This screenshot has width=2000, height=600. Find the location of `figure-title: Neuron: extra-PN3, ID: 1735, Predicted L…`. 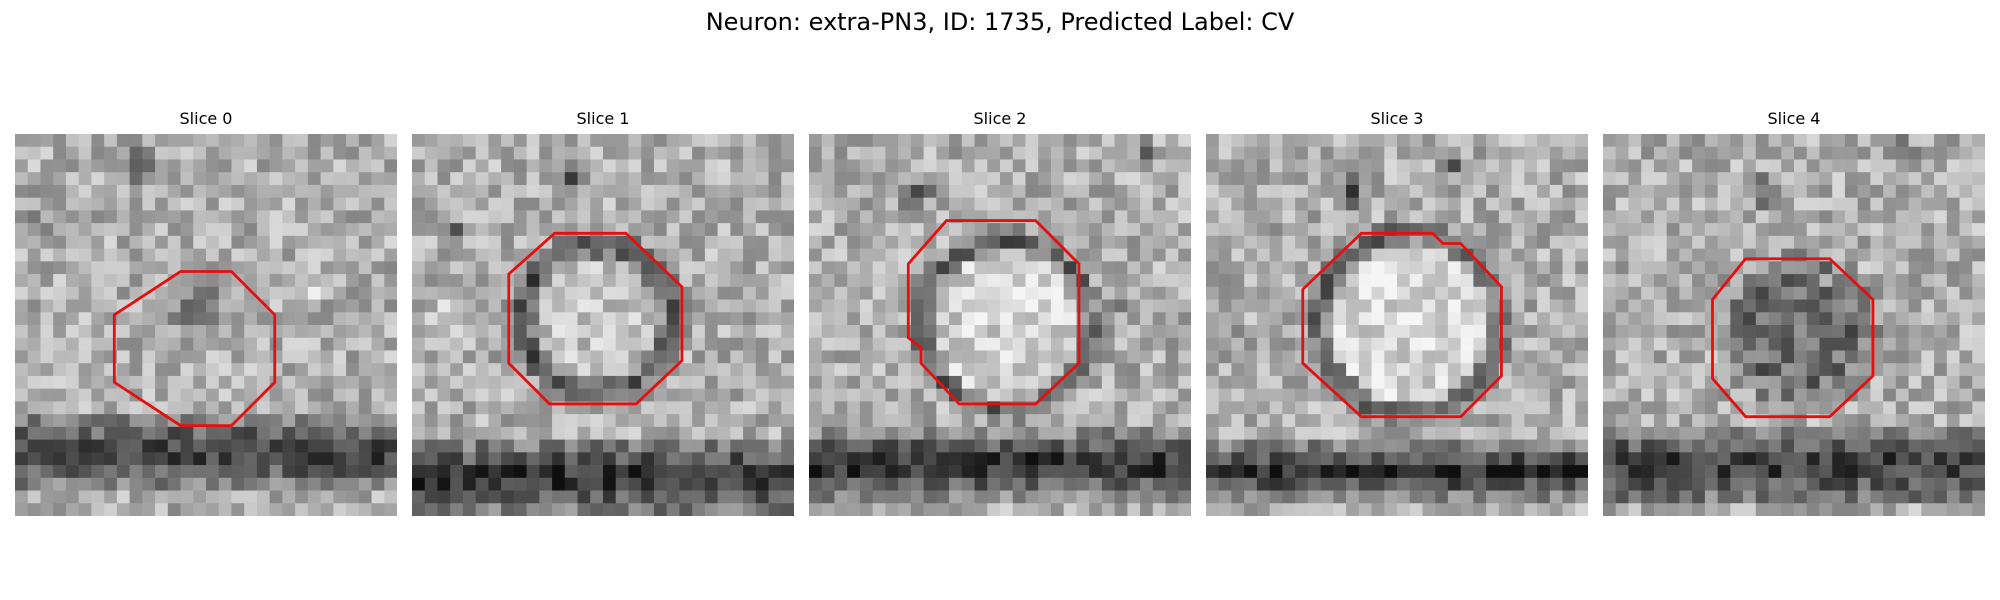

figure-title: Neuron: extra-PN3, ID: 1735, Predicted L… is located at coordinates (1000, 22).